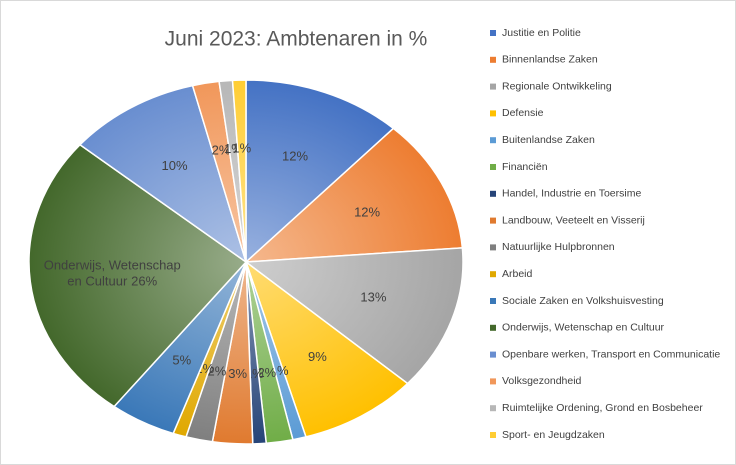 Image resolution: width=736 pixels, height=465 pixels. What do you see at coordinates (317, 356) in the screenshot?
I see `data-label: 9%` at bounding box center [317, 356].